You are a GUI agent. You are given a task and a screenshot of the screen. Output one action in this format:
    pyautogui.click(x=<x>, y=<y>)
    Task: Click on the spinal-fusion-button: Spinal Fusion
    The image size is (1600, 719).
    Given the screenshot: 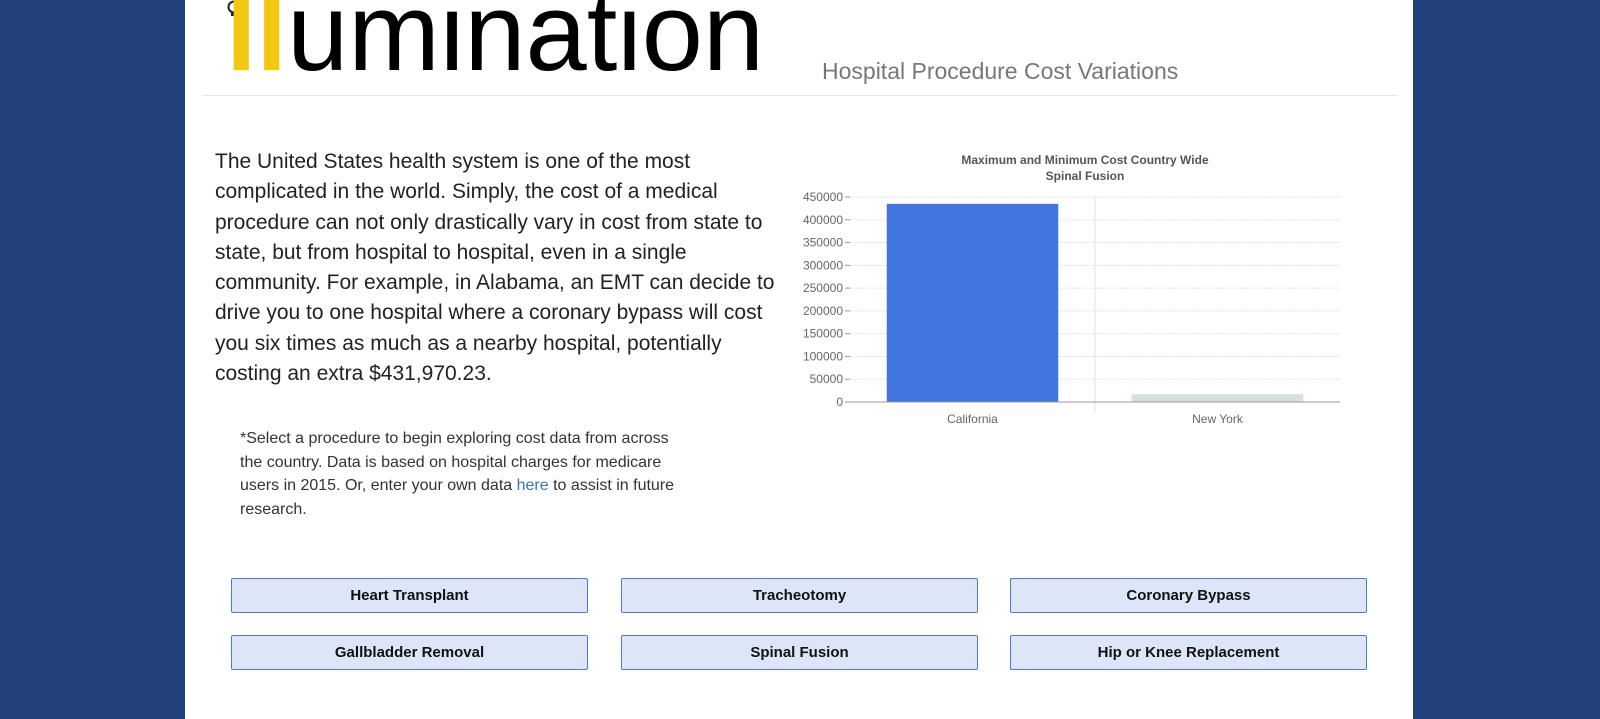 What is the action you would take?
    pyautogui.click(x=799, y=652)
    